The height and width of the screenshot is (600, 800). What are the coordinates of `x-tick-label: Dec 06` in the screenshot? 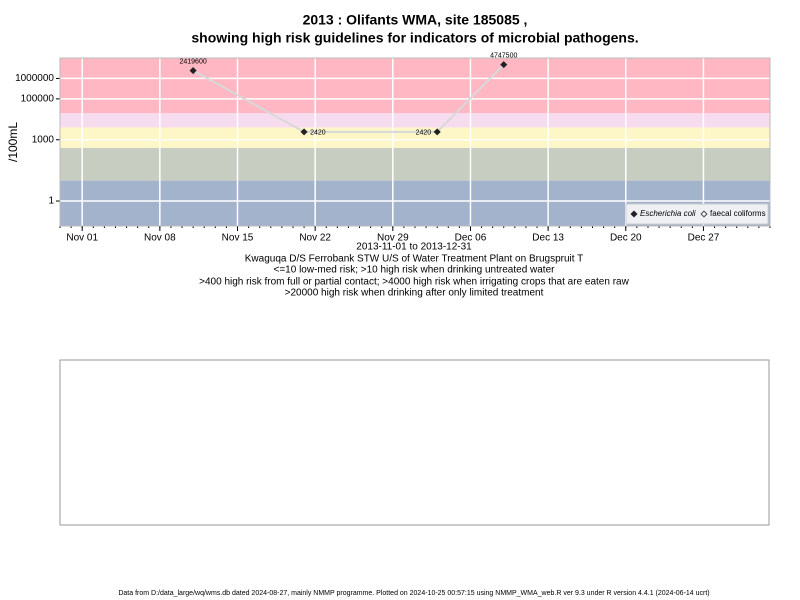 It's located at (471, 238).